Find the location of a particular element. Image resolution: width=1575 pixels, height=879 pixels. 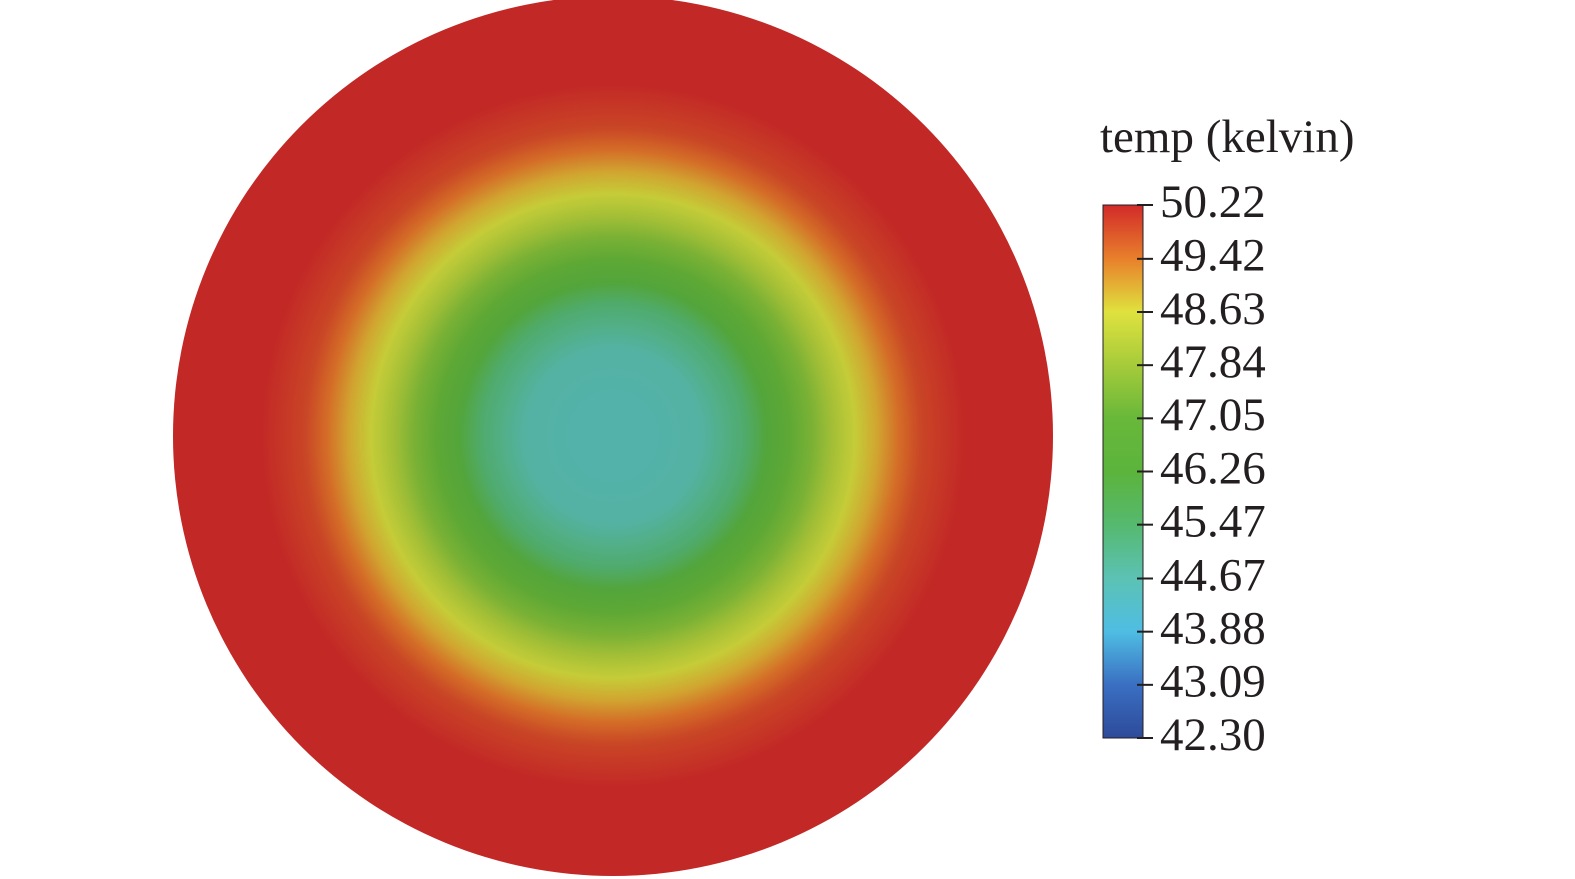

colorbar-tick-label: 47.05 is located at coordinates (1213, 415).